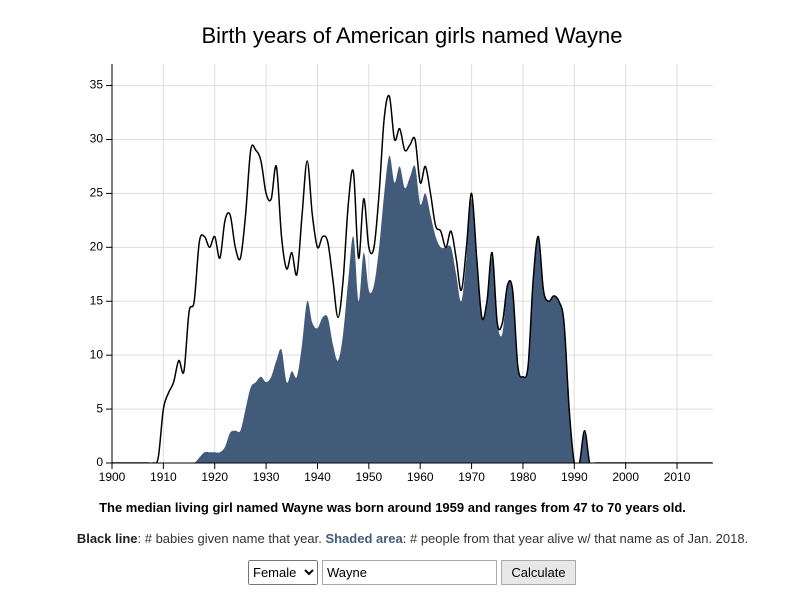 The width and height of the screenshot is (785, 596). What do you see at coordinates (283, 572) in the screenshot?
I see `gender-select: Female` at bounding box center [283, 572].